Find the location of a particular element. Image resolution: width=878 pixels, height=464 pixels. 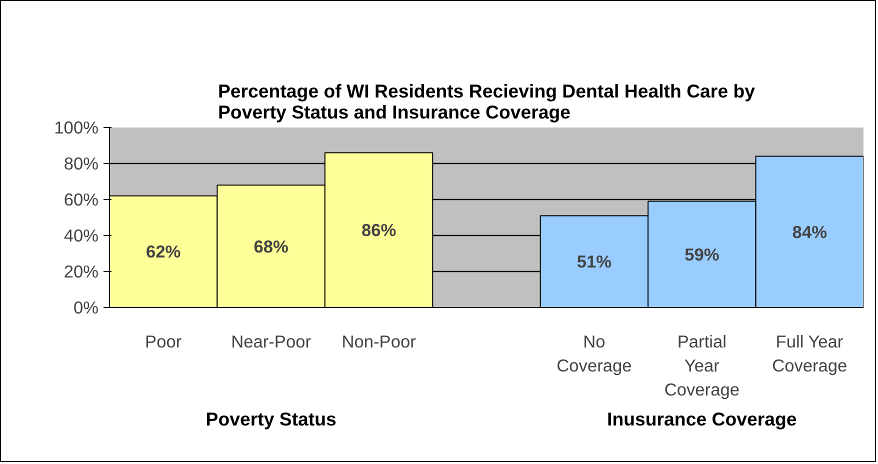

y-tick-label: 40% is located at coordinates (81, 236).